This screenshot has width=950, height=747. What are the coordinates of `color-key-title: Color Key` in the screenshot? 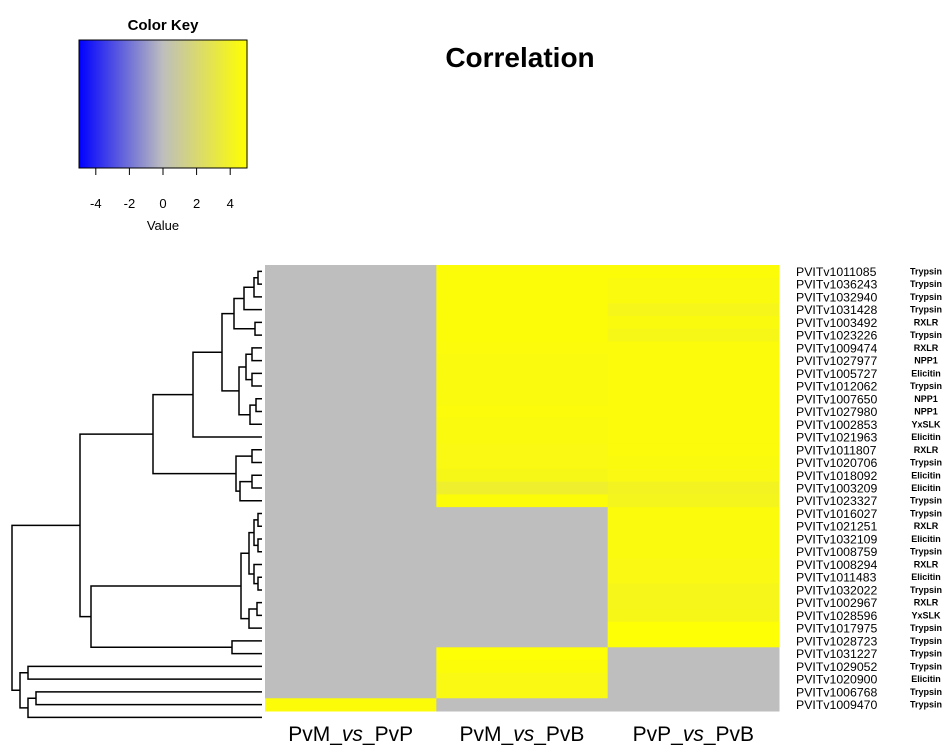 It's located at (164, 25).